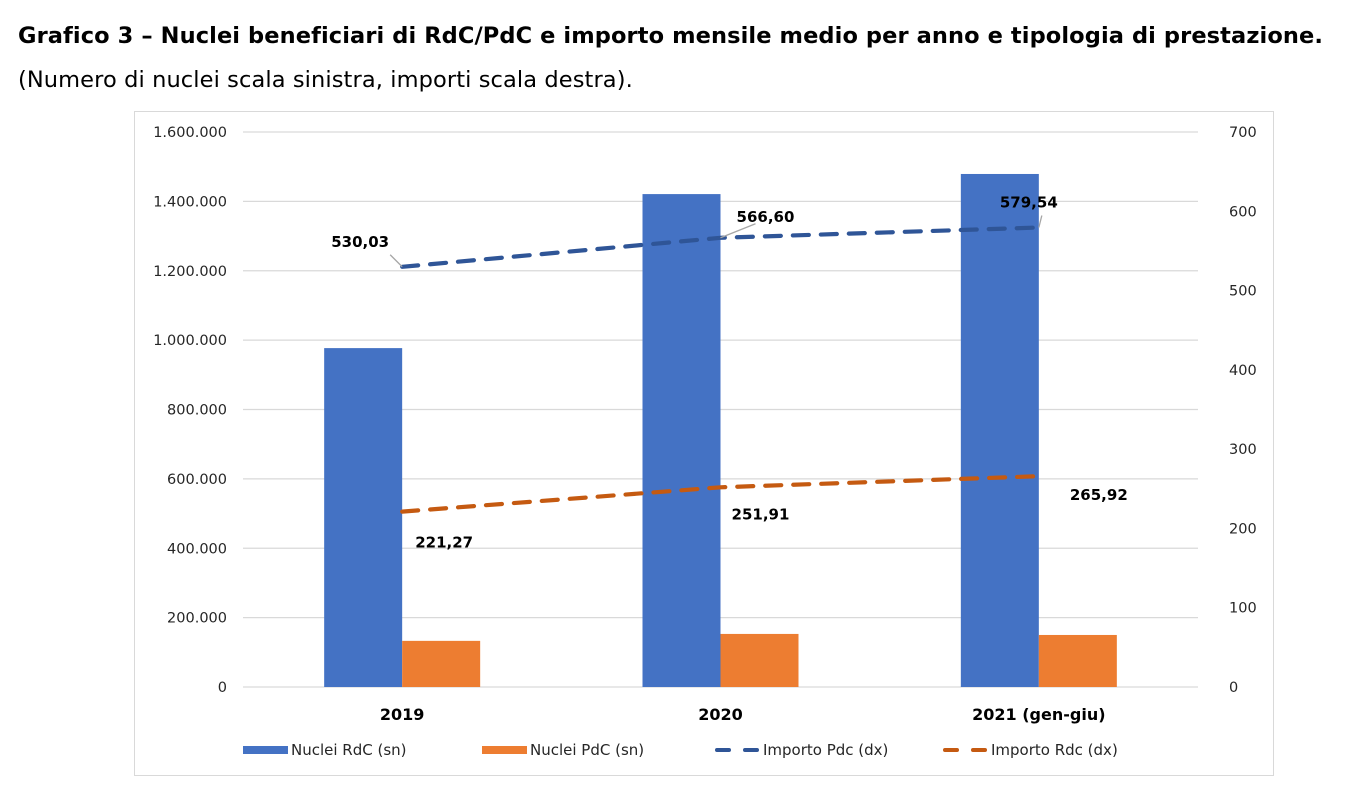 The image size is (1366, 791). What do you see at coordinates (720, 714) in the screenshot?
I see `x-tick-label: 2020` at bounding box center [720, 714].